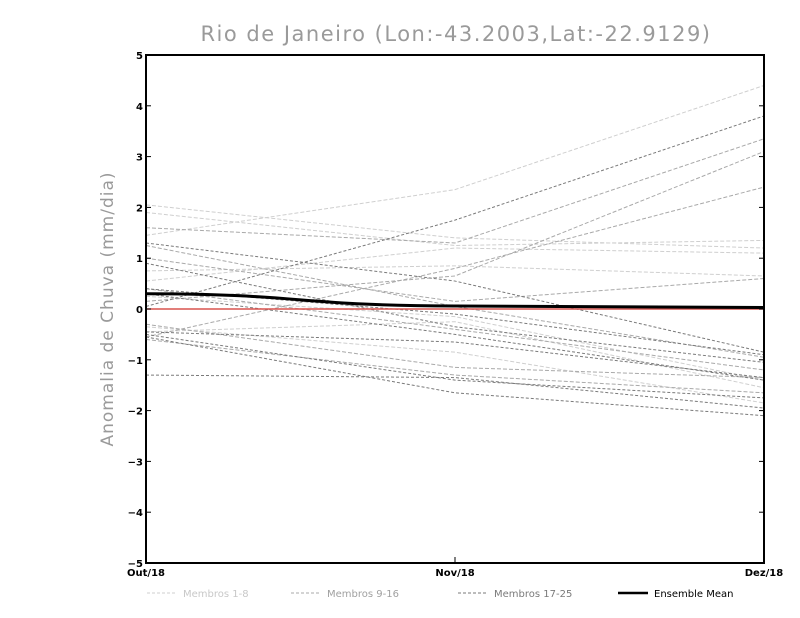 Image resolution: width=800 pixels, height=618 pixels. I want to click on ensemble-mean-layer, so click(455, 300).